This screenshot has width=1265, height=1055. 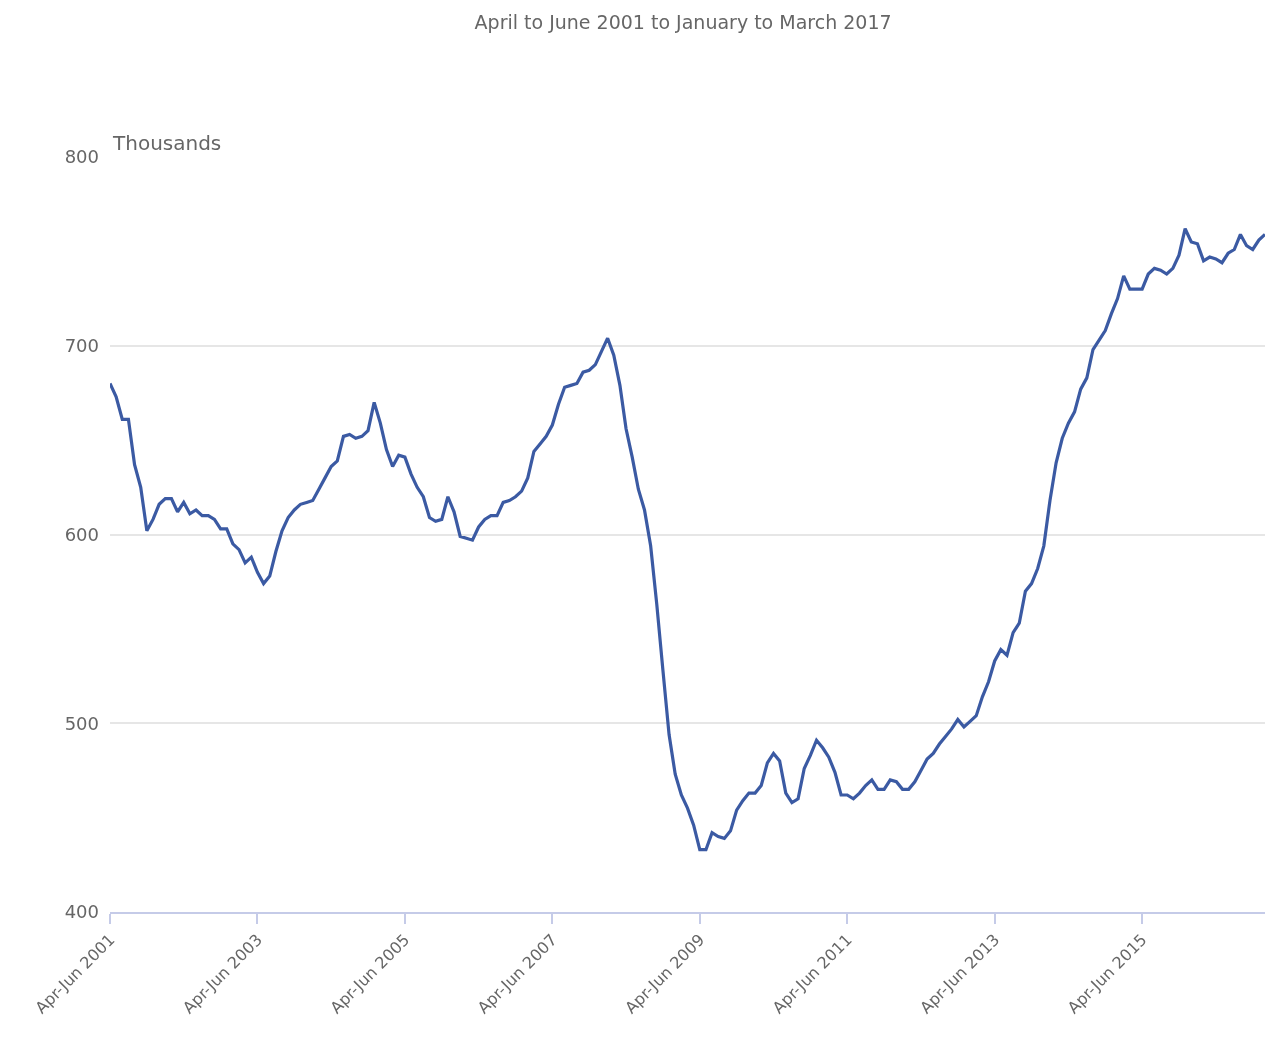 I want to click on y-tick-label: 600, so click(x=81, y=534).